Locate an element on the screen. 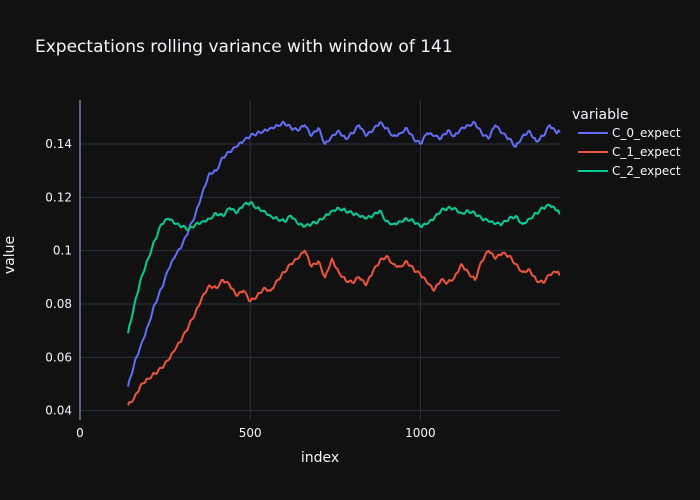  y-tick-label: 0.1 is located at coordinates (62, 251).